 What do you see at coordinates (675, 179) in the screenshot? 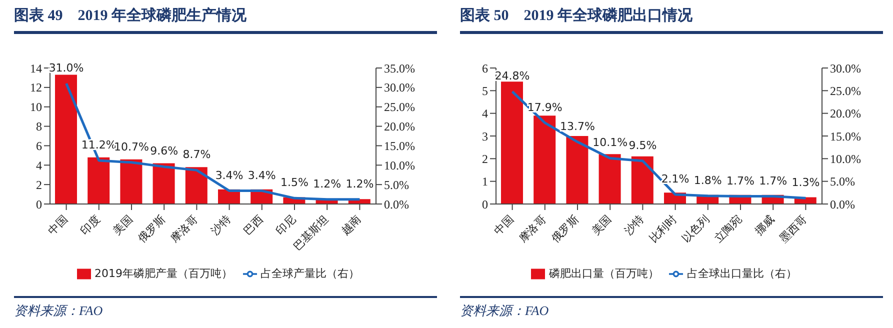
I see `data-label: 2.1%` at bounding box center [675, 179].